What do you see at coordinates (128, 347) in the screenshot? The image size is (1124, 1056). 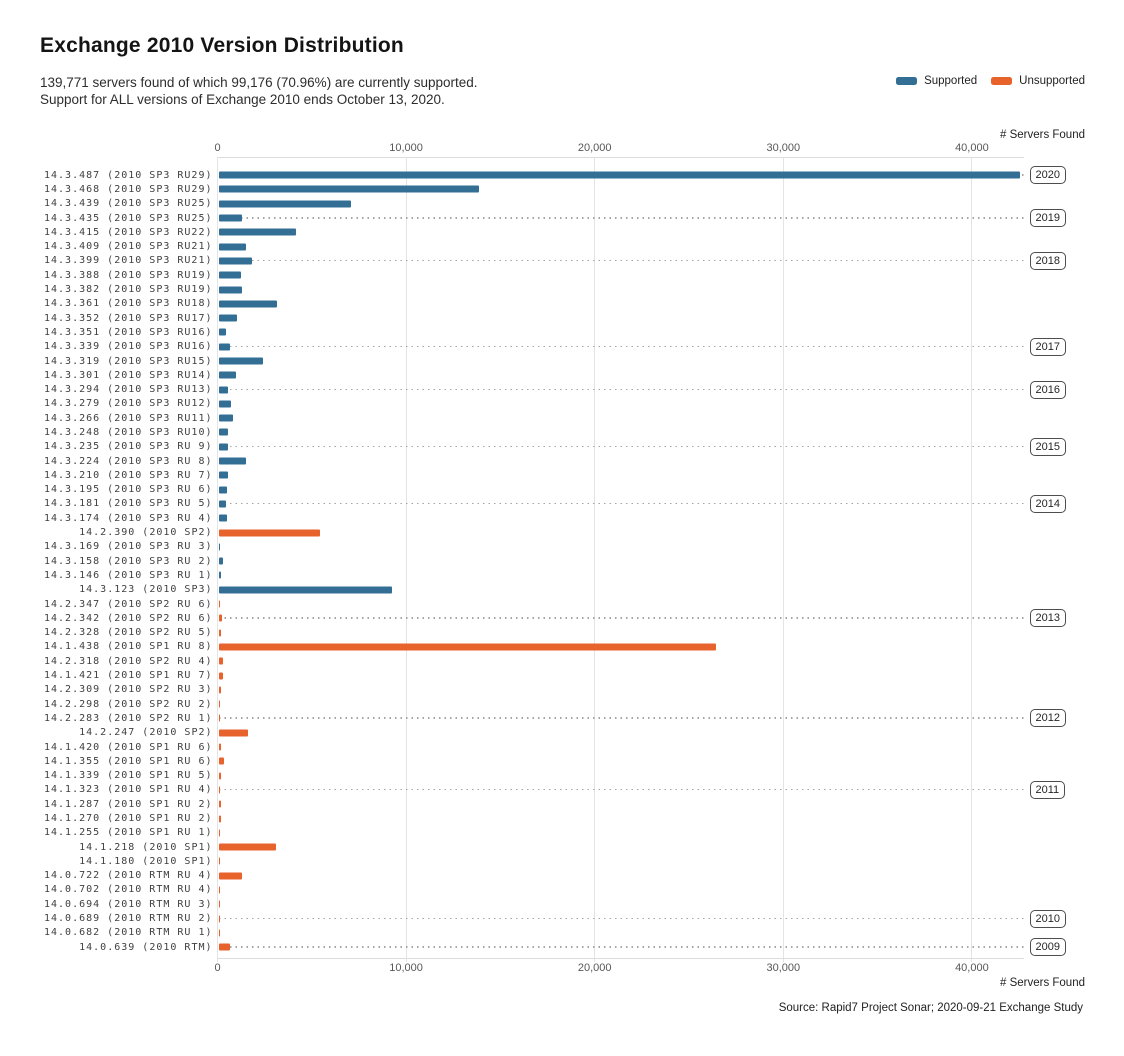 I see `version-label: 14.3.339 (2010 SP3 RU16)` at bounding box center [128, 347].